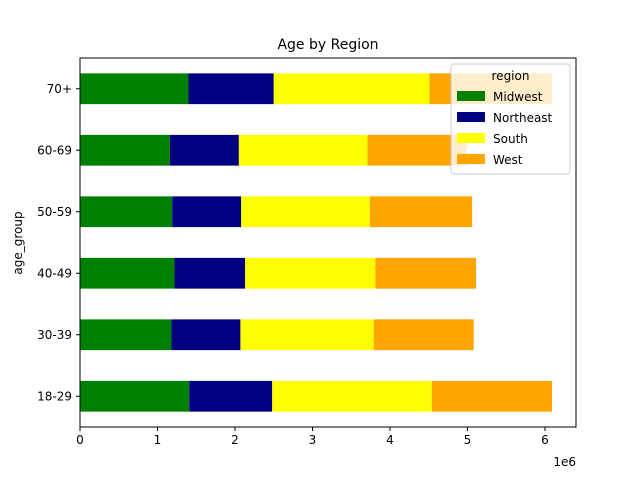 The image size is (640, 480). What do you see at coordinates (327, 45) in the screenshot?
I see `chart-title: Age by Region` at bounding box center [327, 45].